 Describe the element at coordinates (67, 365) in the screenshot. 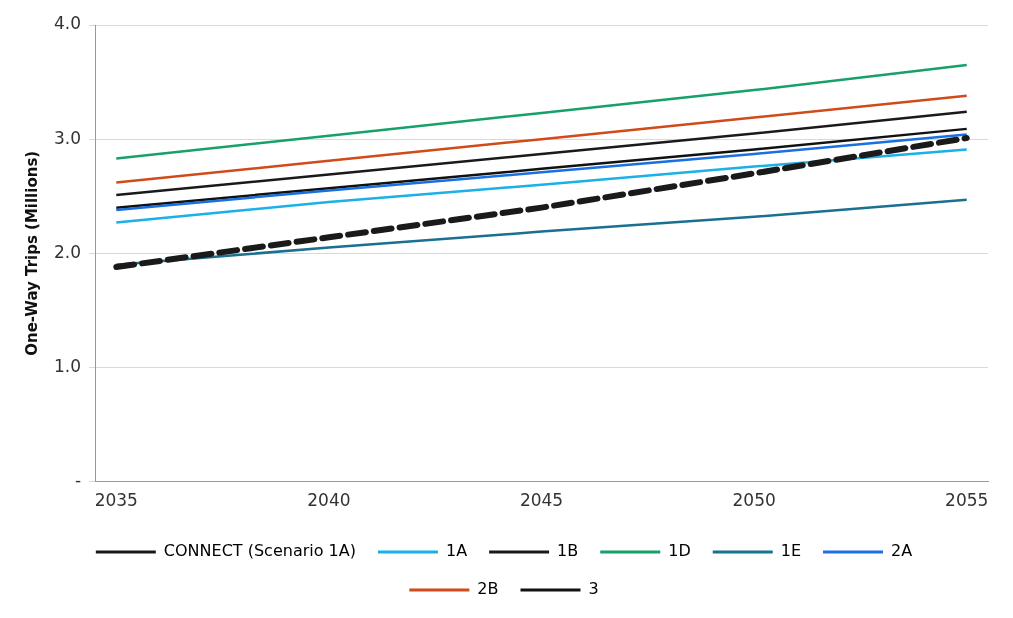

I see `y-tick-label: 1.0` at that location.